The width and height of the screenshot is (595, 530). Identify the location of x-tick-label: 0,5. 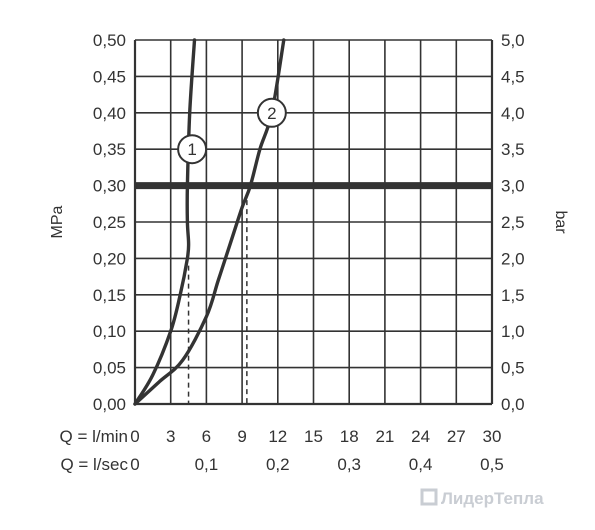
(492, 464).